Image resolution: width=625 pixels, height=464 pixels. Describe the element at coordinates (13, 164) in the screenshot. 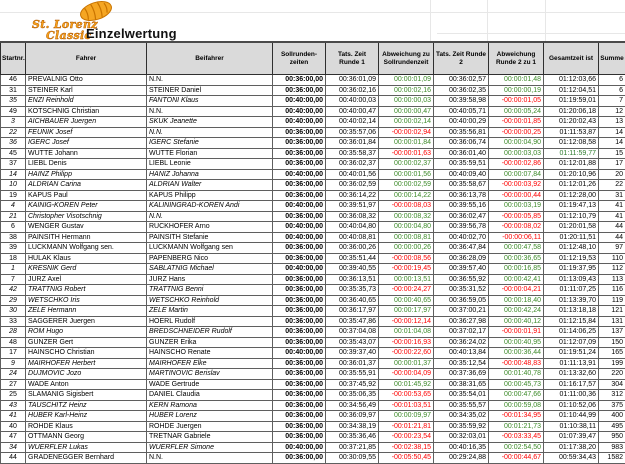

I see `cell-nr: 37` at that location.